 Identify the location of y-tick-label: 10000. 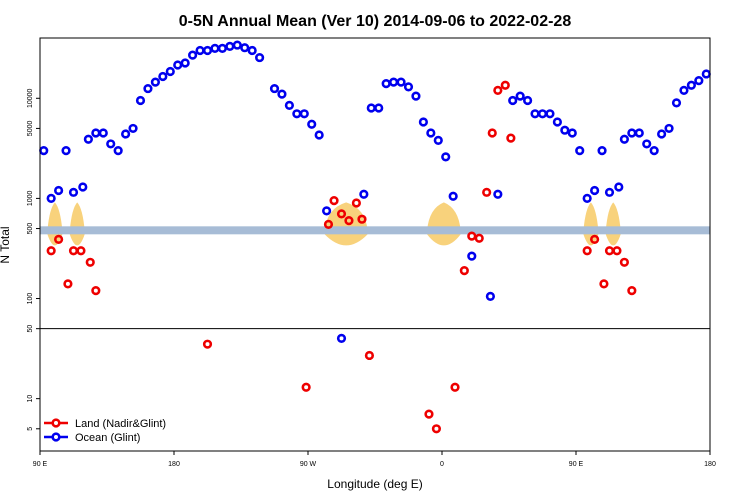
(30, 98).